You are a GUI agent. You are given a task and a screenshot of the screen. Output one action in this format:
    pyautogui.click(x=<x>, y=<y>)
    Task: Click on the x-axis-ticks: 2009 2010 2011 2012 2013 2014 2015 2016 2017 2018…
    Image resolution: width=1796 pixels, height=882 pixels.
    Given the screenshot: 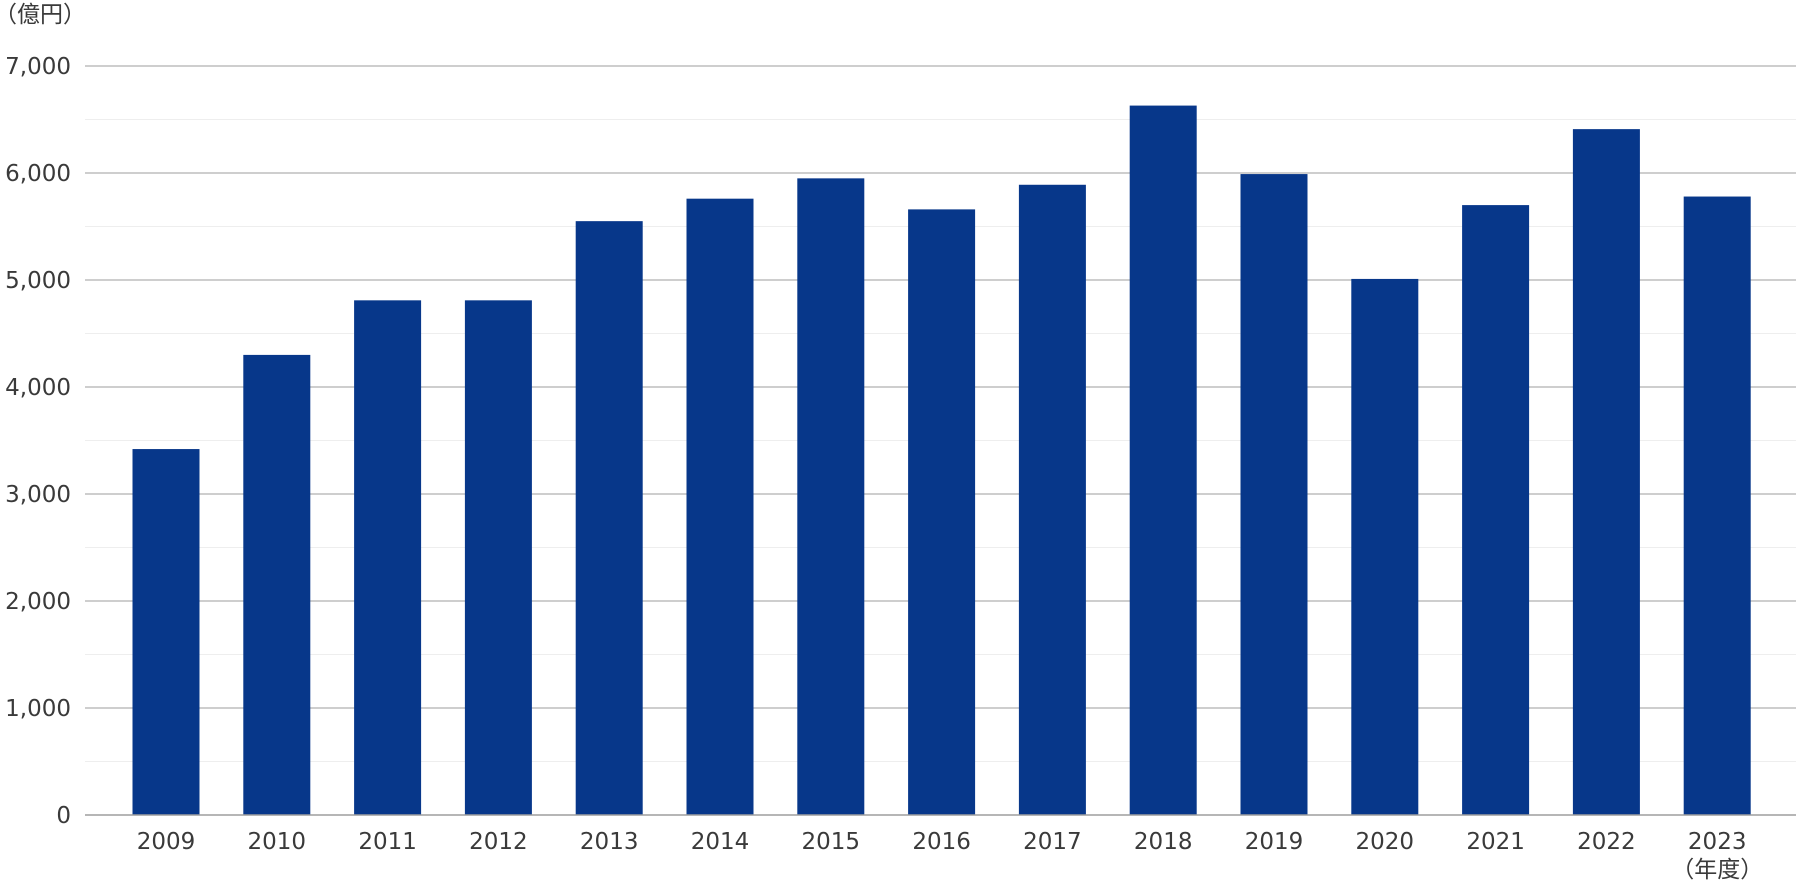 What is the action you would take?
    pyautogui.click(x=942, y=842)
    